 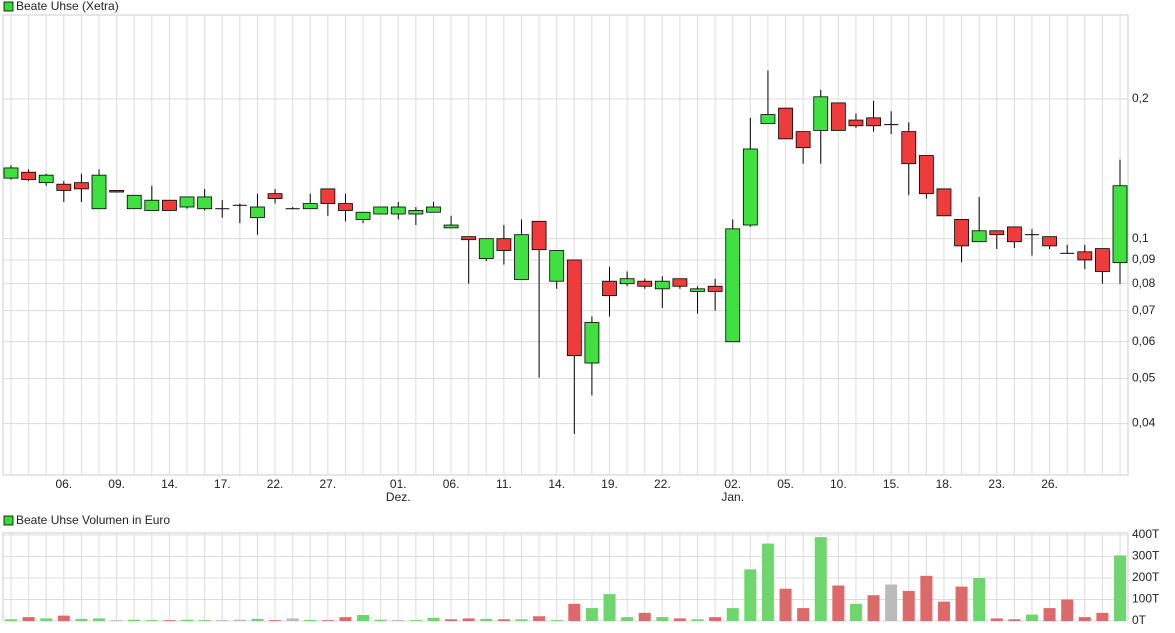 What do you see at coordinates (1140, 238) in the screenshot?
I see `y-tick-label: 0,1` at bounding box center [1140, 238].